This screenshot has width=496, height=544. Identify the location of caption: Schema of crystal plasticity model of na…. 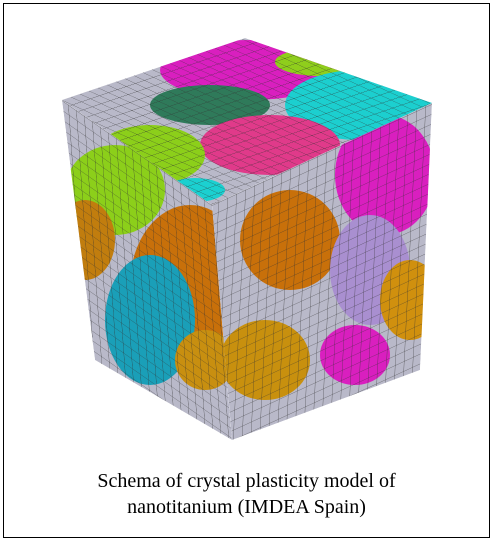
(246, 494).